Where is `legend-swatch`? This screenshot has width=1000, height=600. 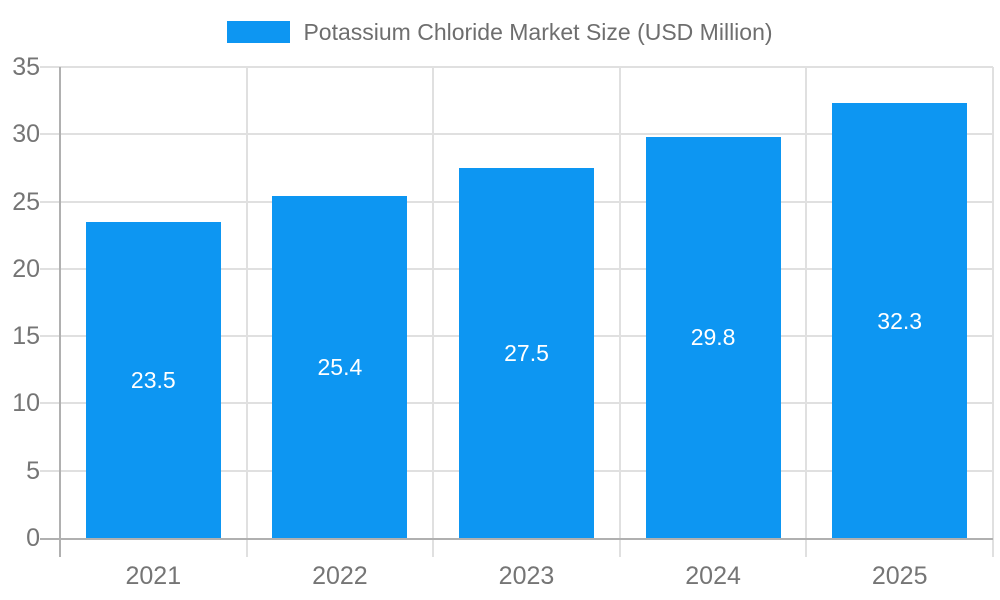
legend-swatch is located at coordinates (259, 32).